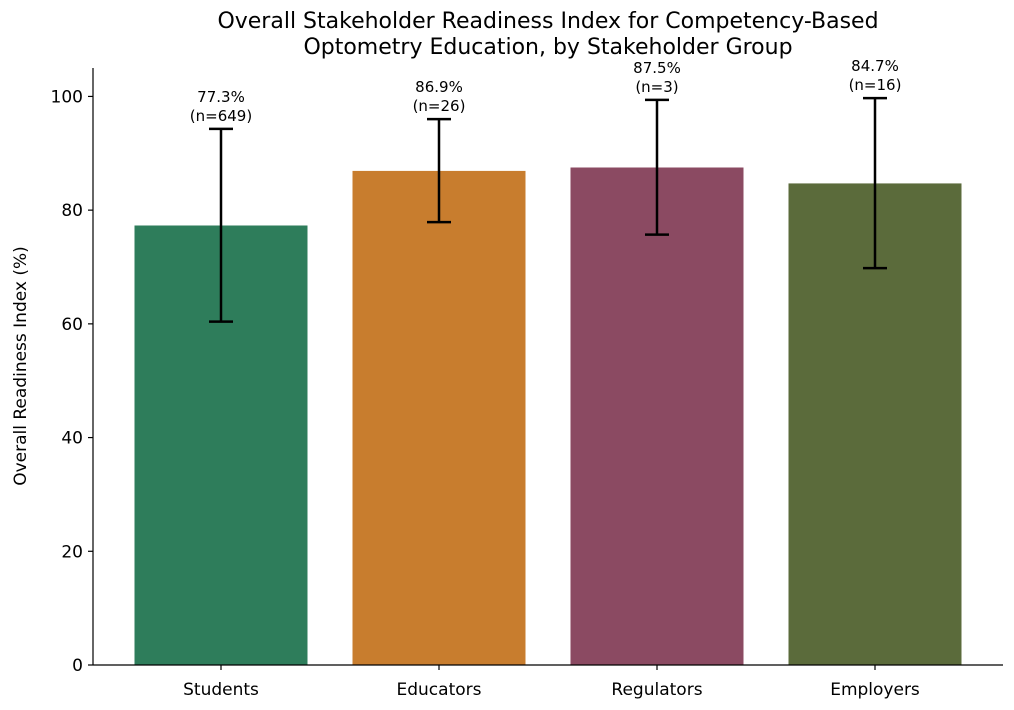  Describe the element at coordinates (439, 106) in the screenshot. I see `data-label-educators-count: (n=26)` at that location.